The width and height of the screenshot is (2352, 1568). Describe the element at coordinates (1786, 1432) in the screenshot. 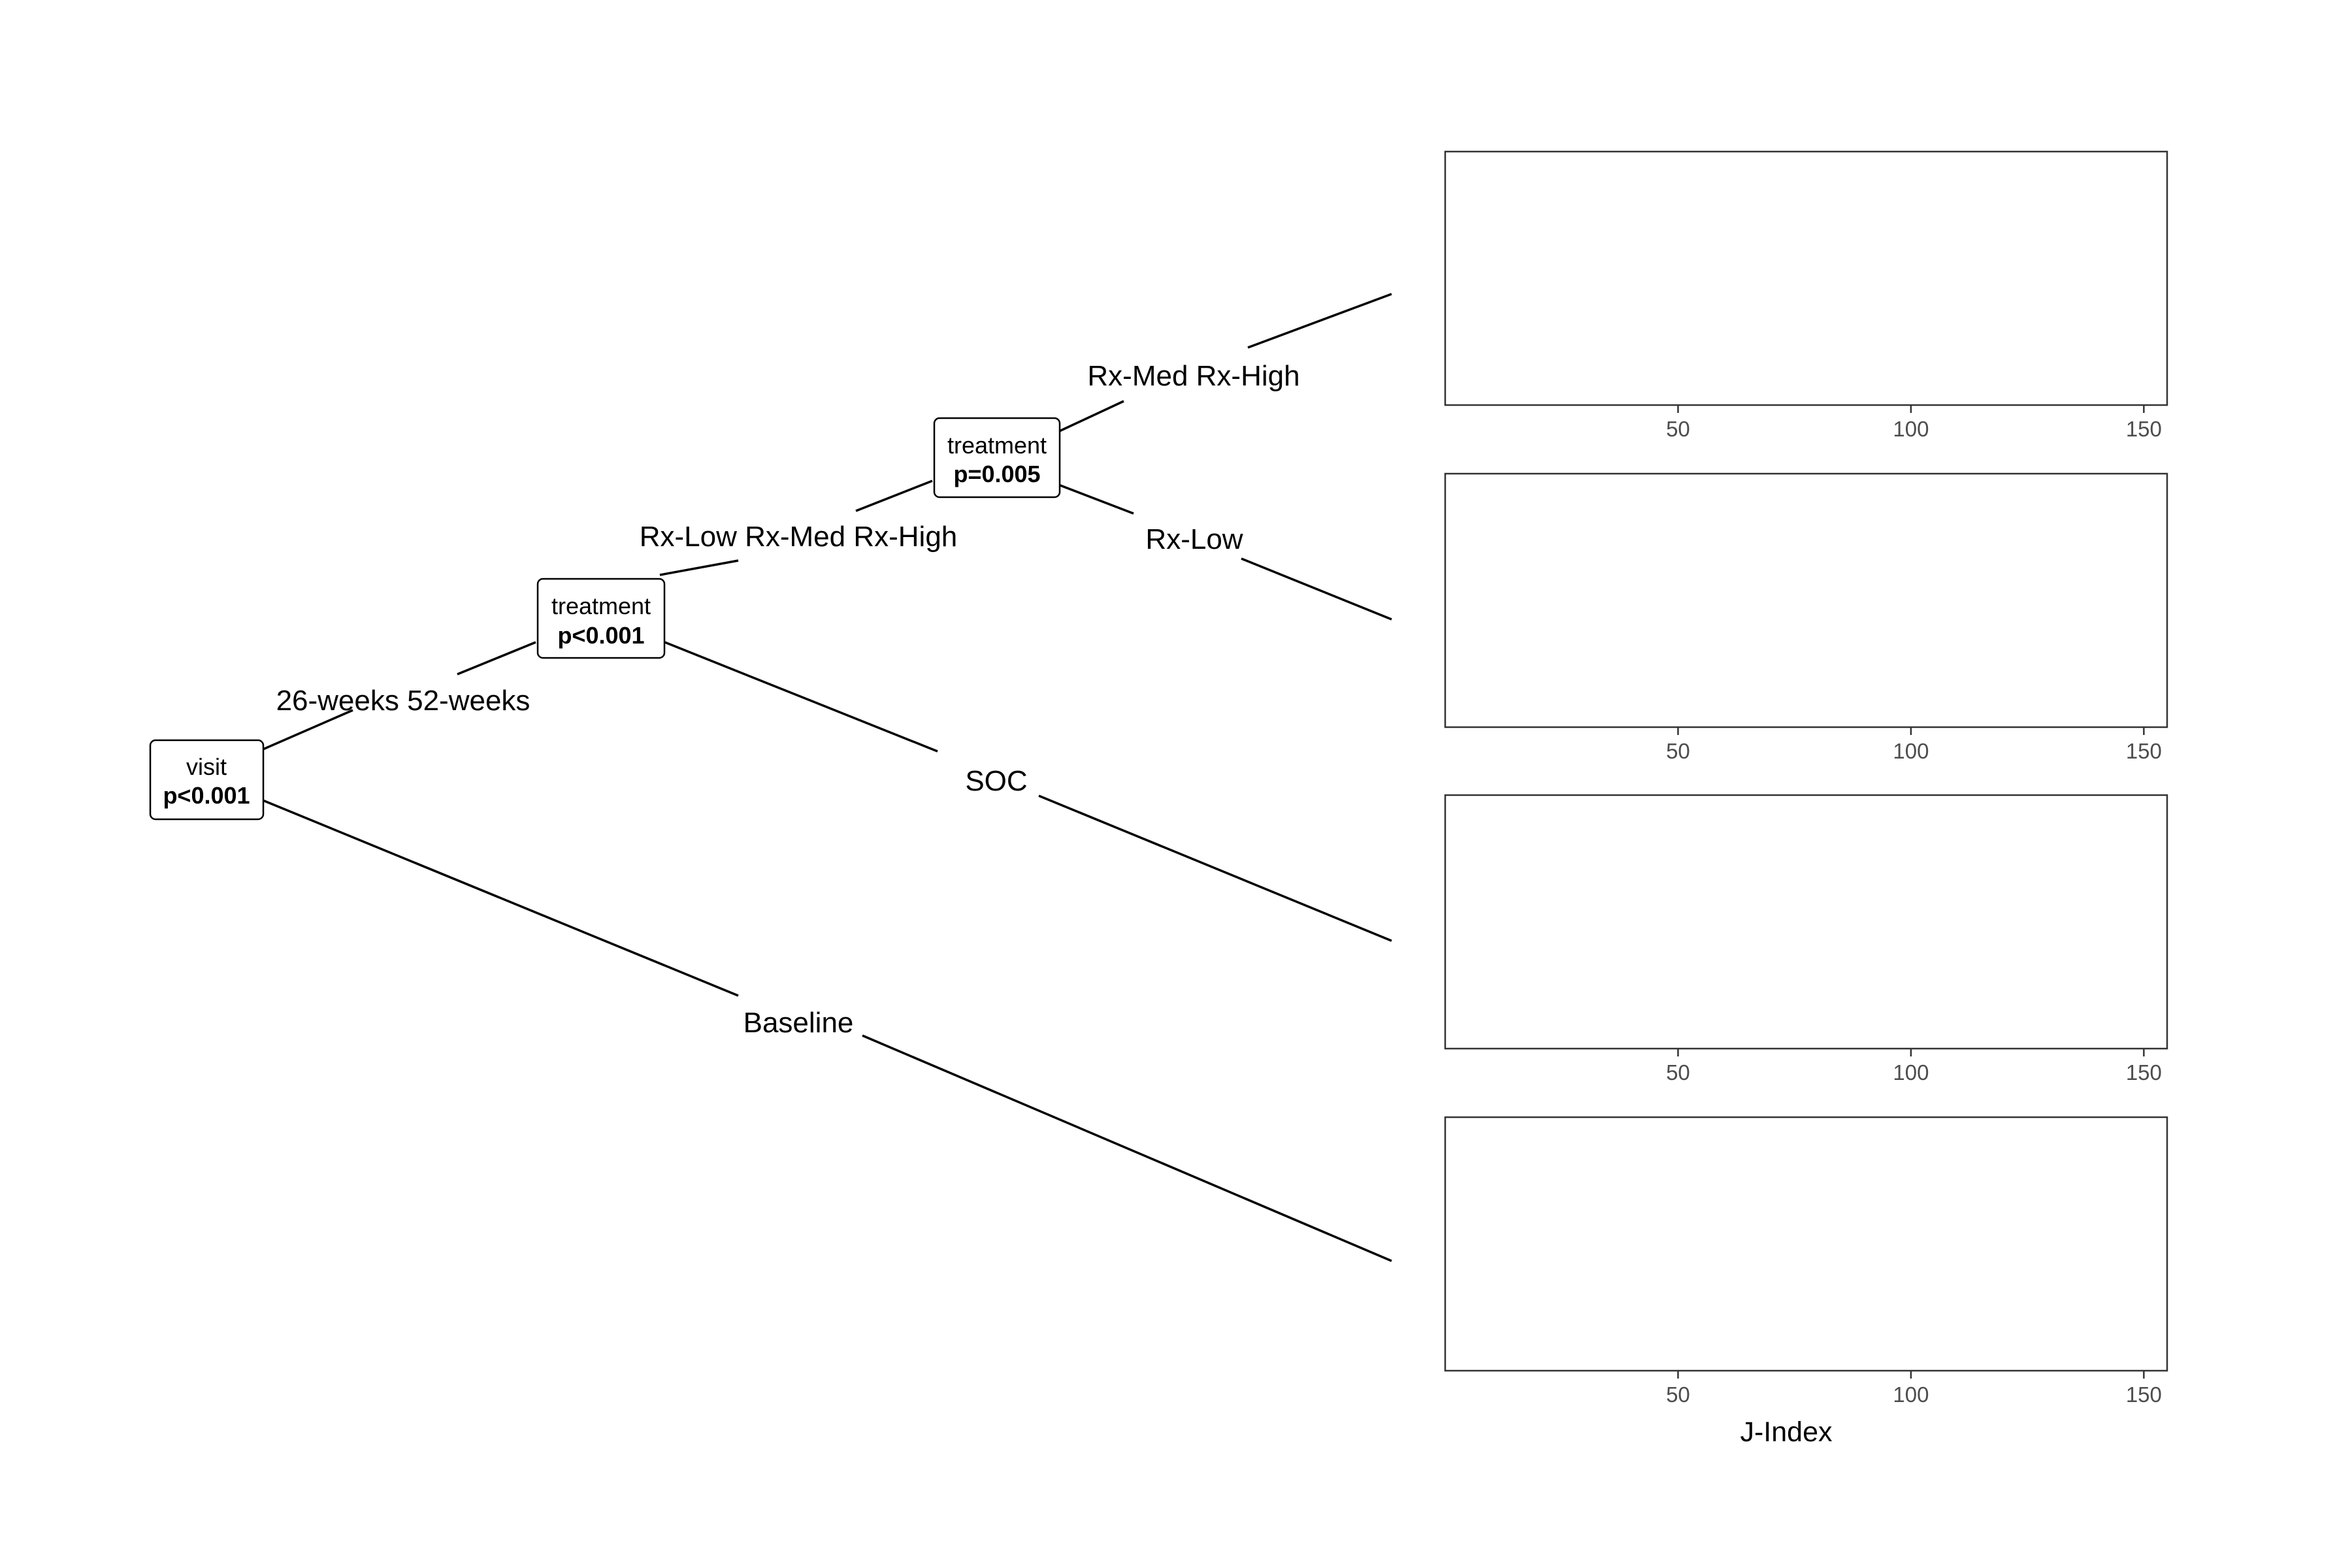

I see `x-axis-title: J-Index` at that location.